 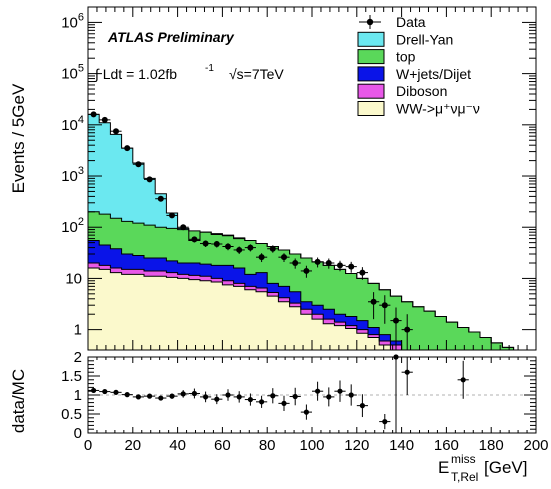 What do you see at coordinates (386, 57) in the screenshot?
I see `legend-item: top` at bounding box center [386, 57].